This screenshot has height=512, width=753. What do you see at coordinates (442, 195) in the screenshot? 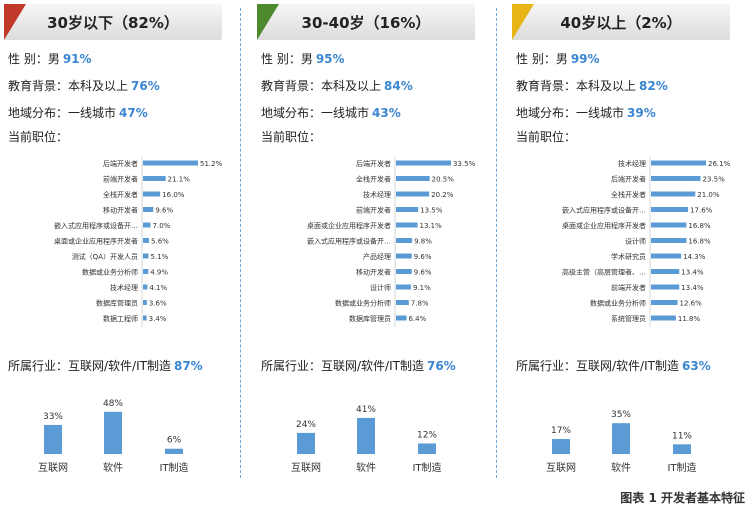
I see `data-label: 20.2%` at bounding box center [442, 195].